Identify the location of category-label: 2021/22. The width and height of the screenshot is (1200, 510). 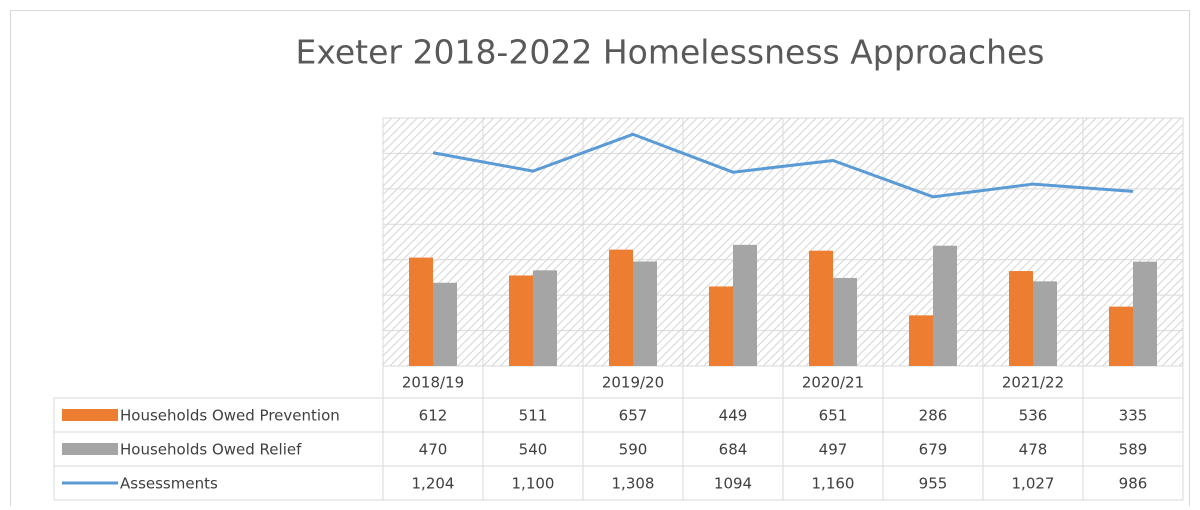
(1033, 383).